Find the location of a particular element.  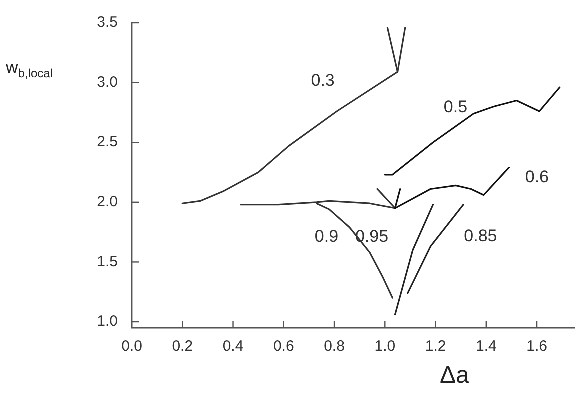

y-tick-label: 3.0 is located at coordinates (107, 82).